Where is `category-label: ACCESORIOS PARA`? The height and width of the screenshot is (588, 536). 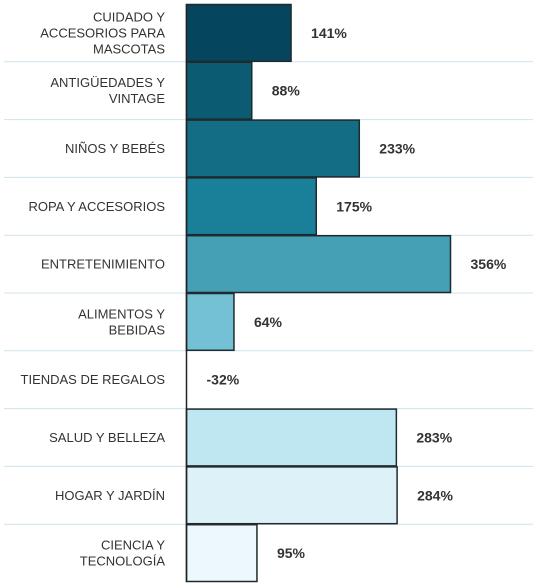 category-label: ACCESORIOS PARA is located at coordinates (102, 32).